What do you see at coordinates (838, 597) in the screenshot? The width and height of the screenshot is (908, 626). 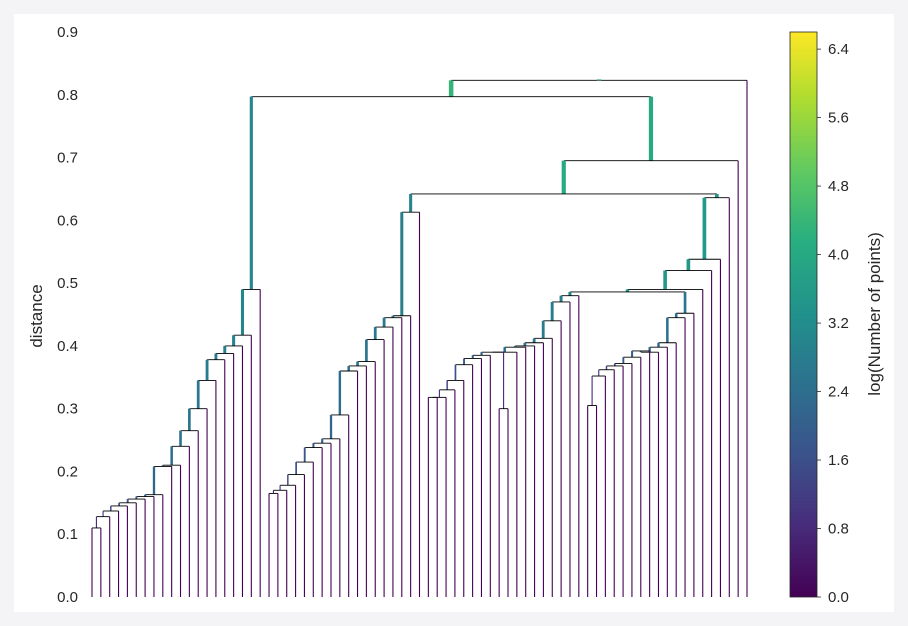 I see `colorbar-tick-label: 0.0` at bounding box center [838, 597].